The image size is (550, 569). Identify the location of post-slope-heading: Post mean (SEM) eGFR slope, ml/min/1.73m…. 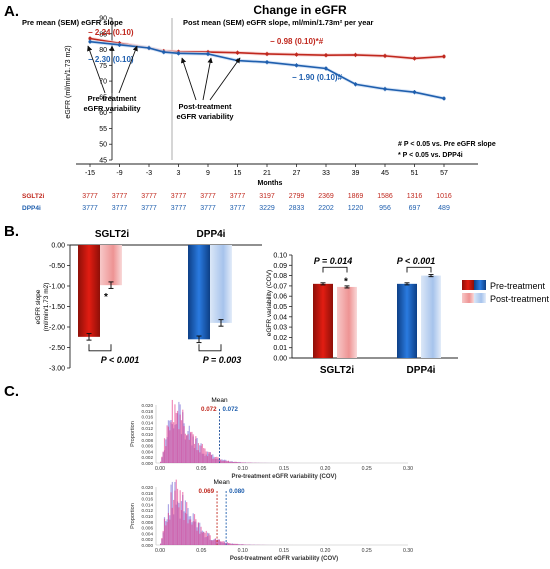
(278, 22).